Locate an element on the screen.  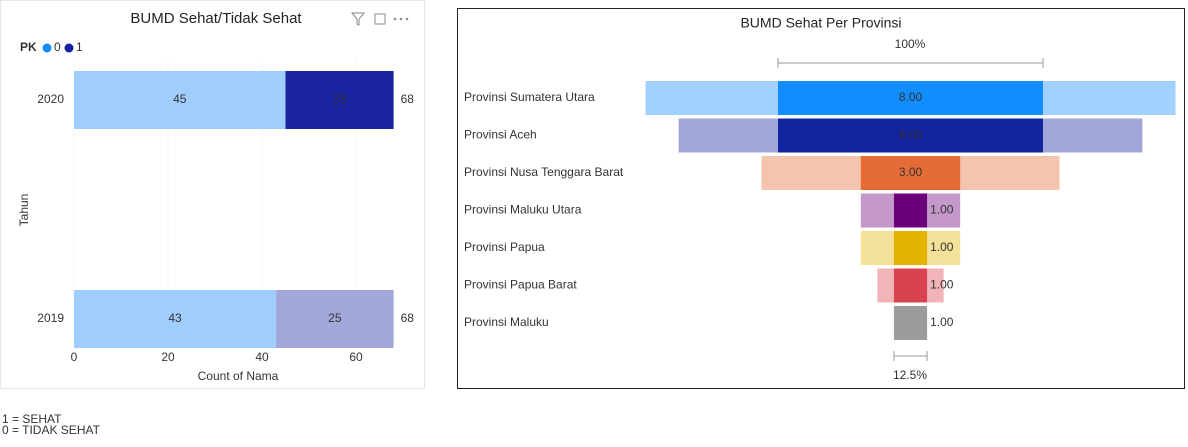
category-label: Provinsi Papua Barat is located at coordinates (520, 285).